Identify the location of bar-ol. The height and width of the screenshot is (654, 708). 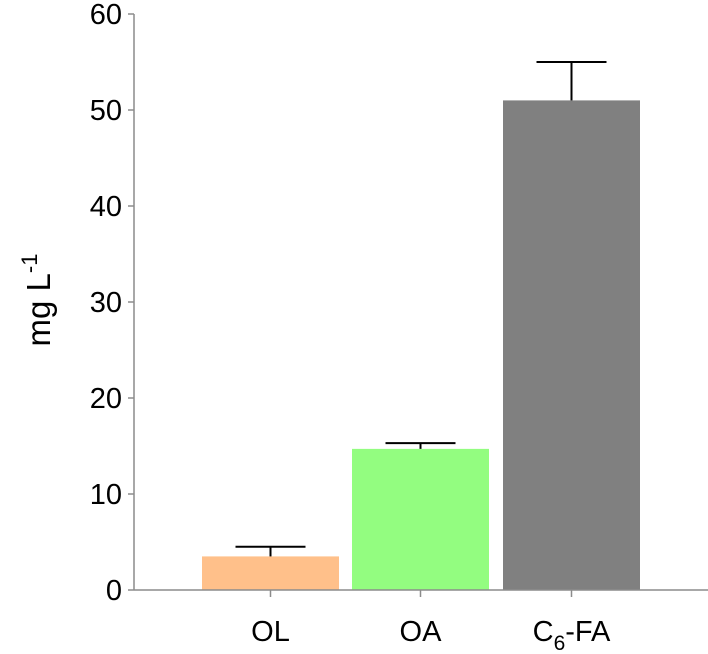
(270, 573).